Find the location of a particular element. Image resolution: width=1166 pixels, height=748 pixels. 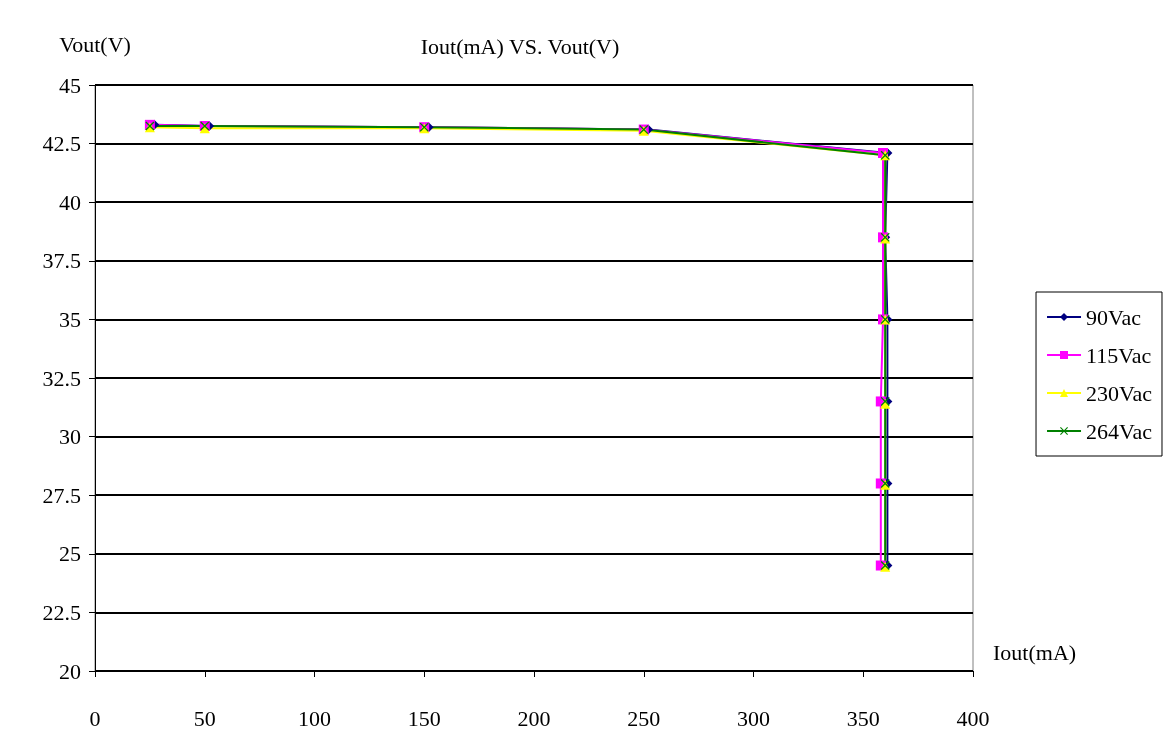

x-tick-label: 50 is located at coordinates (204, 718).